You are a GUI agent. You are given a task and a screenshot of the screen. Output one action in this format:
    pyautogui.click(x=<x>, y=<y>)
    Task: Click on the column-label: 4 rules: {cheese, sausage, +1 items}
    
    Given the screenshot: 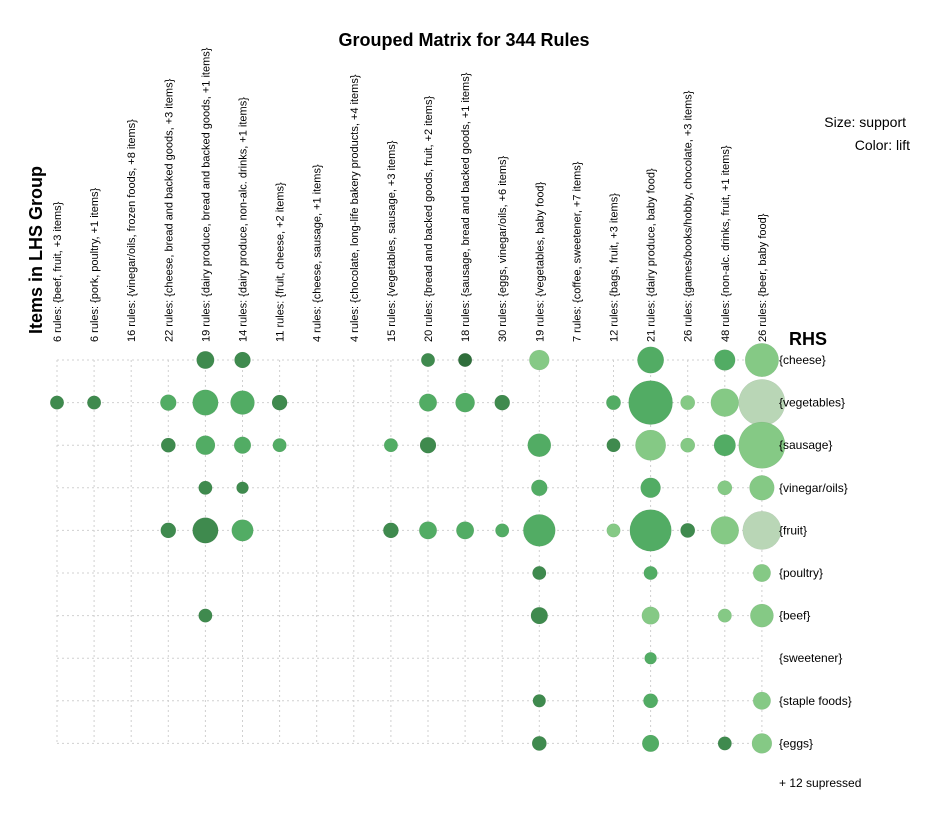 What is the action you would take?
    pyautogui.click(x=318, y=253)
    